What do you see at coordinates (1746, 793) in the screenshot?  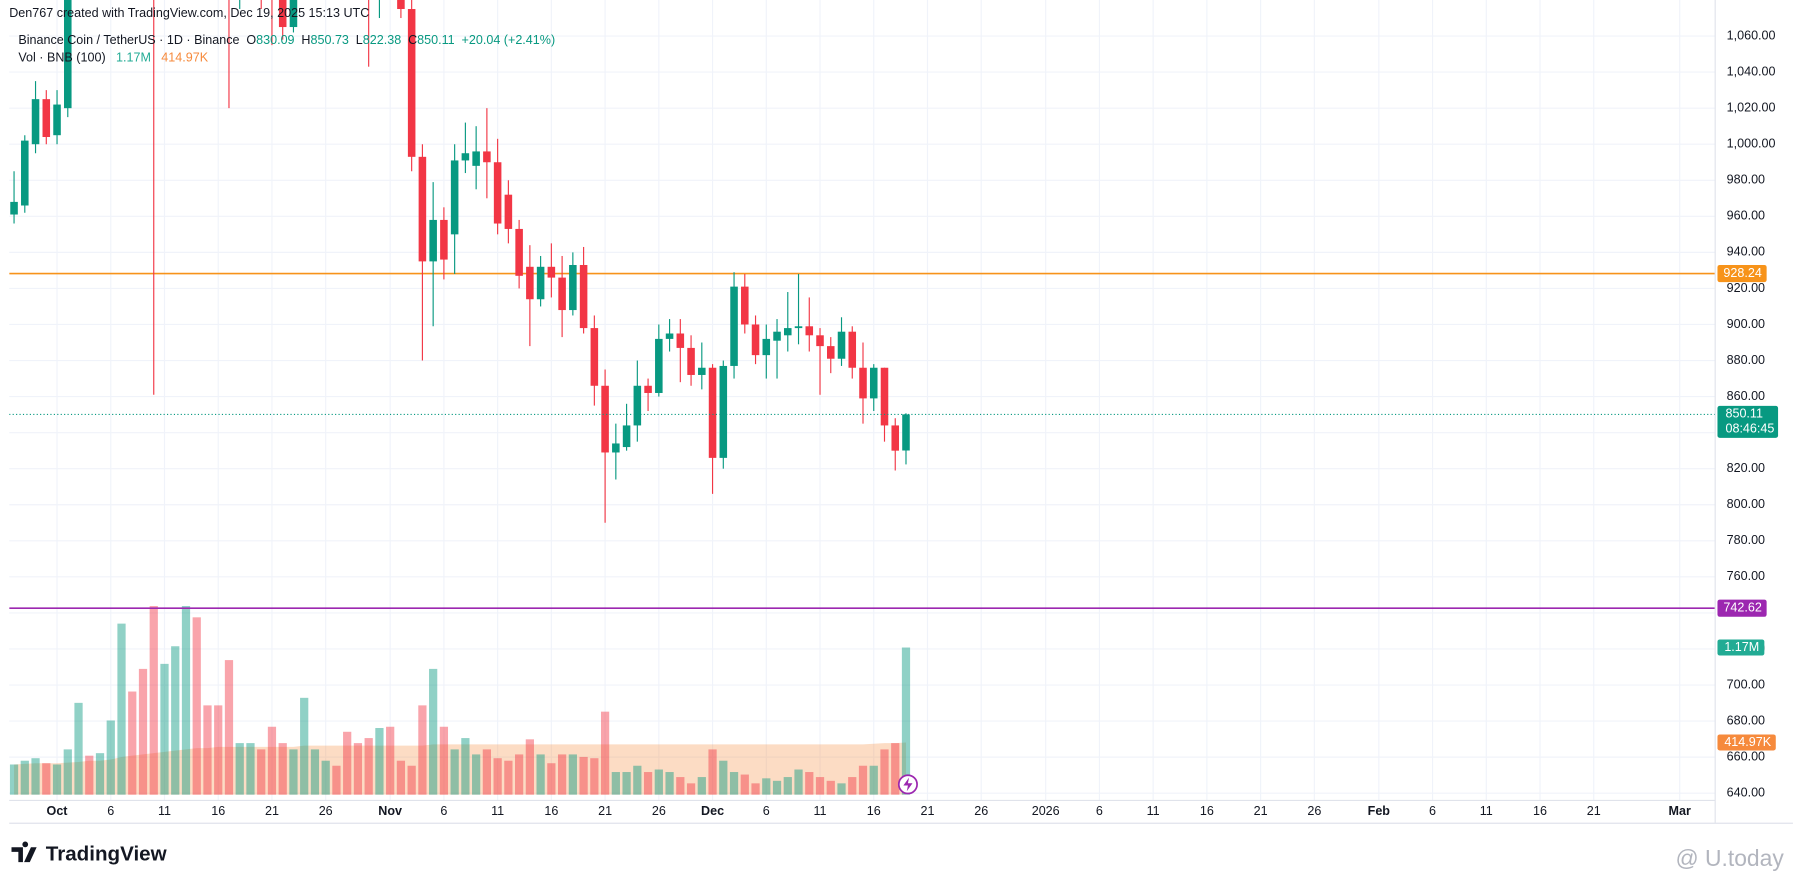 I see `y-tick-label: 640.00` at bounding box center [1746, 793].